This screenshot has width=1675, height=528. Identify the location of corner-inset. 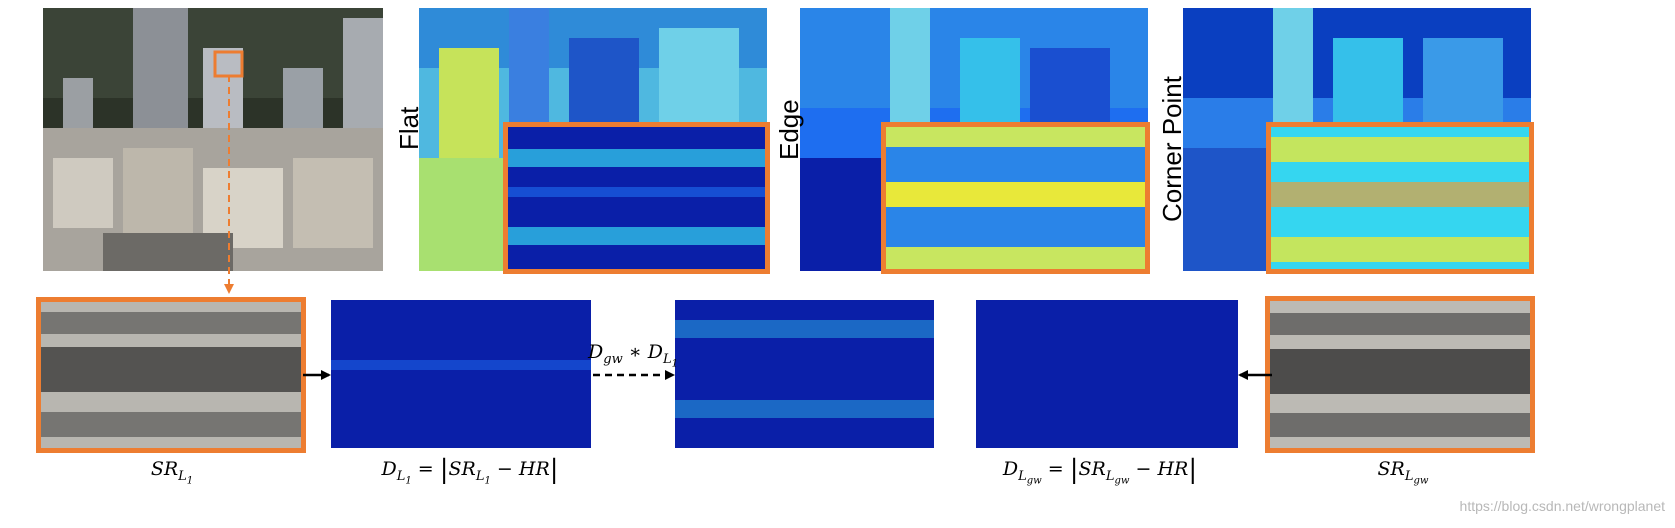
(1400, 198).